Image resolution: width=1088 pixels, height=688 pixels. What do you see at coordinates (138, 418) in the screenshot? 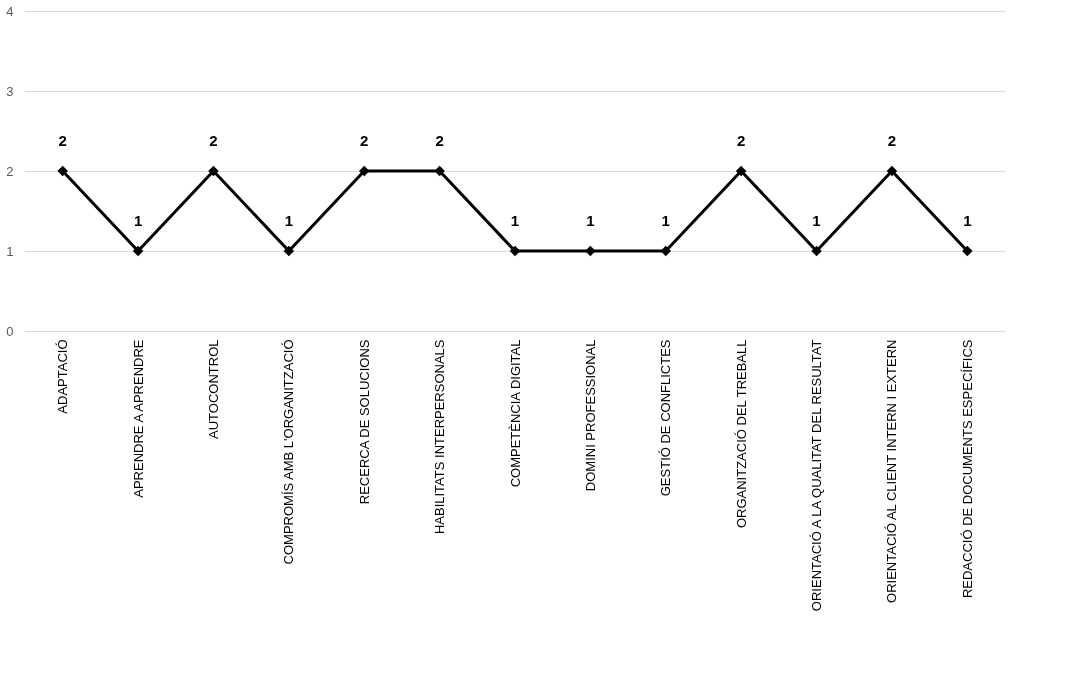
I see `x-tick-label: APRENDRE A APRENDRE` at bounding box center [138, 418].